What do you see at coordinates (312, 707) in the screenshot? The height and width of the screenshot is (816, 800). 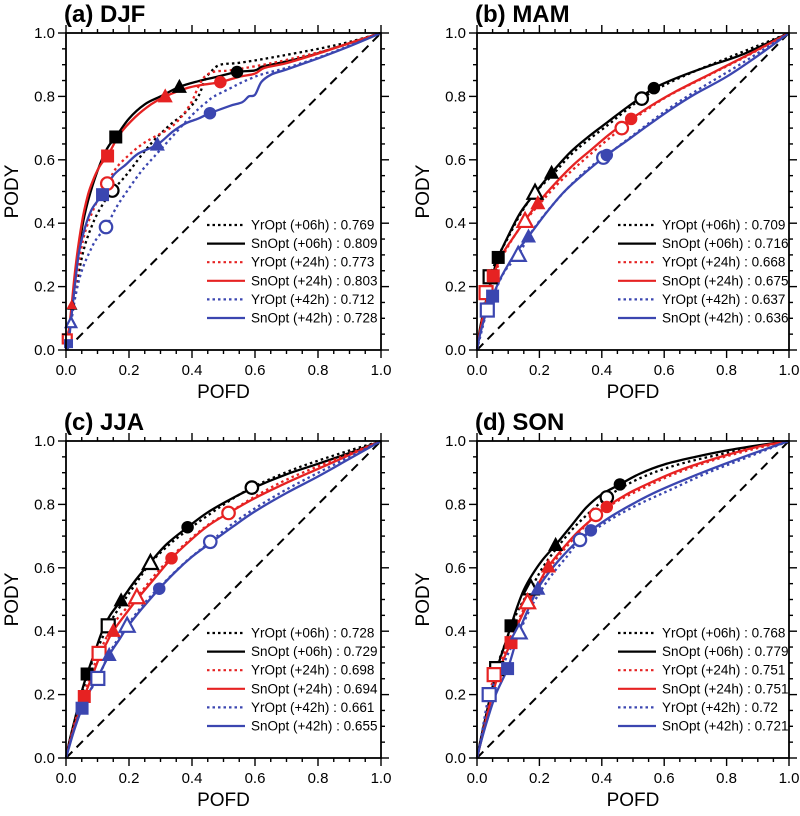 I see `legend-entry: YrOpt (+42h) : 0.661` at bounding box center [312, 707].